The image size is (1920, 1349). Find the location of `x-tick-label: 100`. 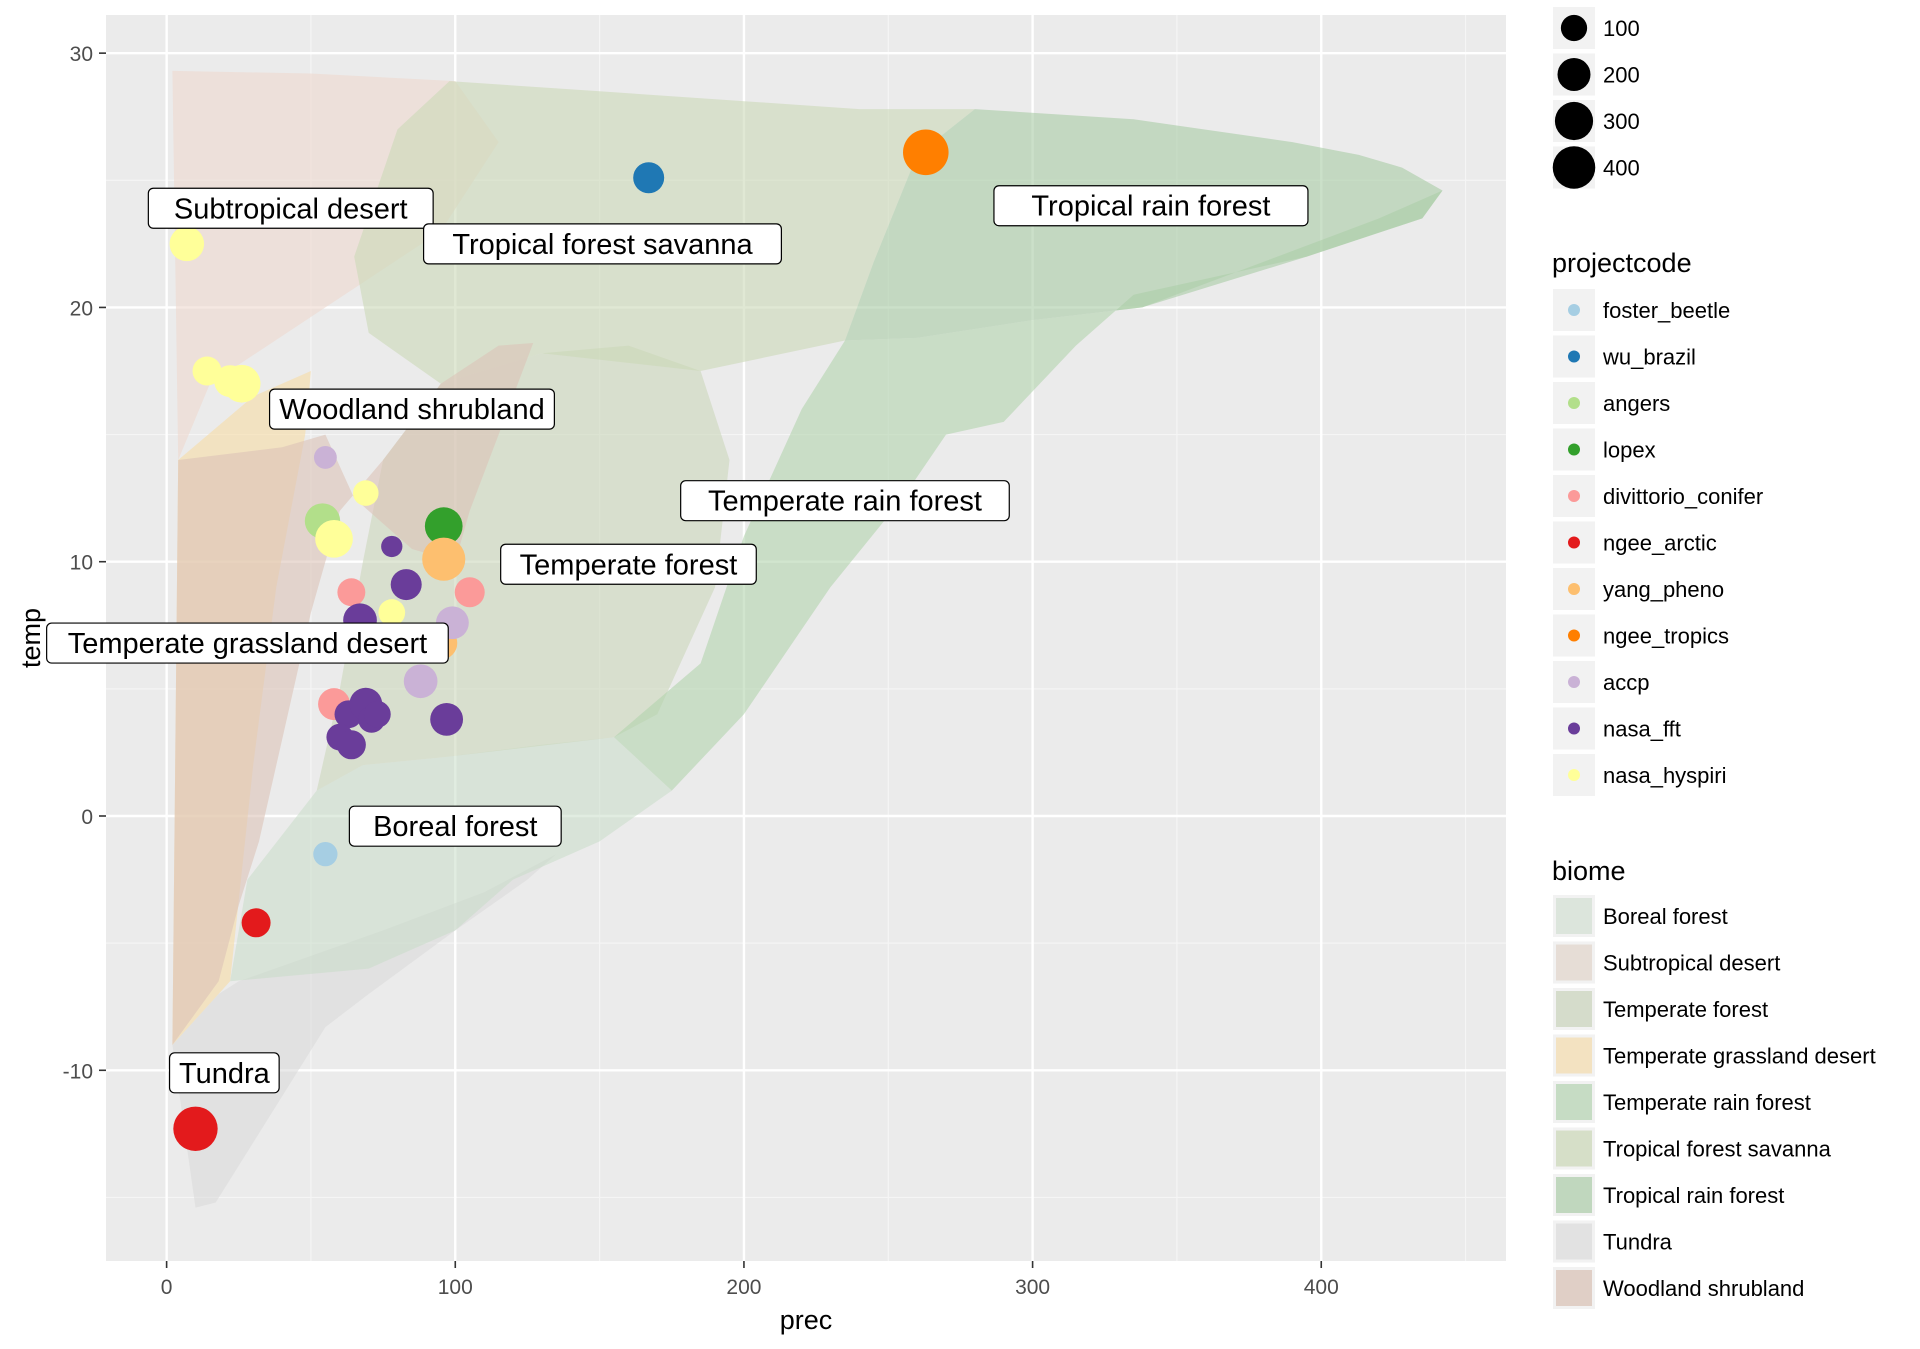

x-tick-label: 100 is located at coordinates (455, 1287).